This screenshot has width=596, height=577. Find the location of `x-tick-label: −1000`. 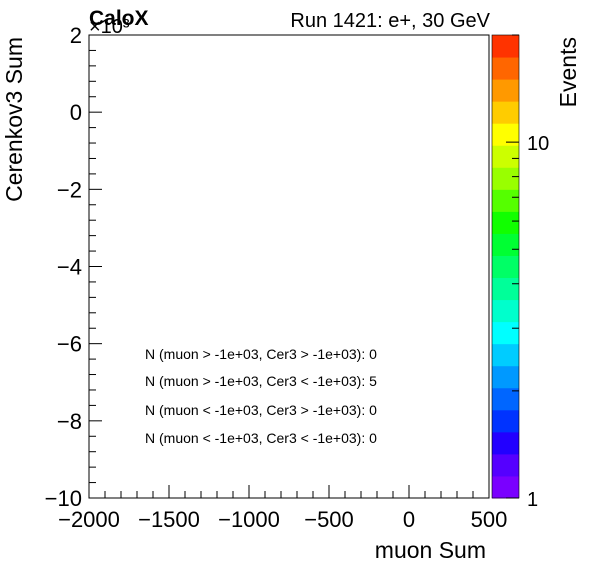

x-tick-label: −1000 is located at coordinates (249, 519).